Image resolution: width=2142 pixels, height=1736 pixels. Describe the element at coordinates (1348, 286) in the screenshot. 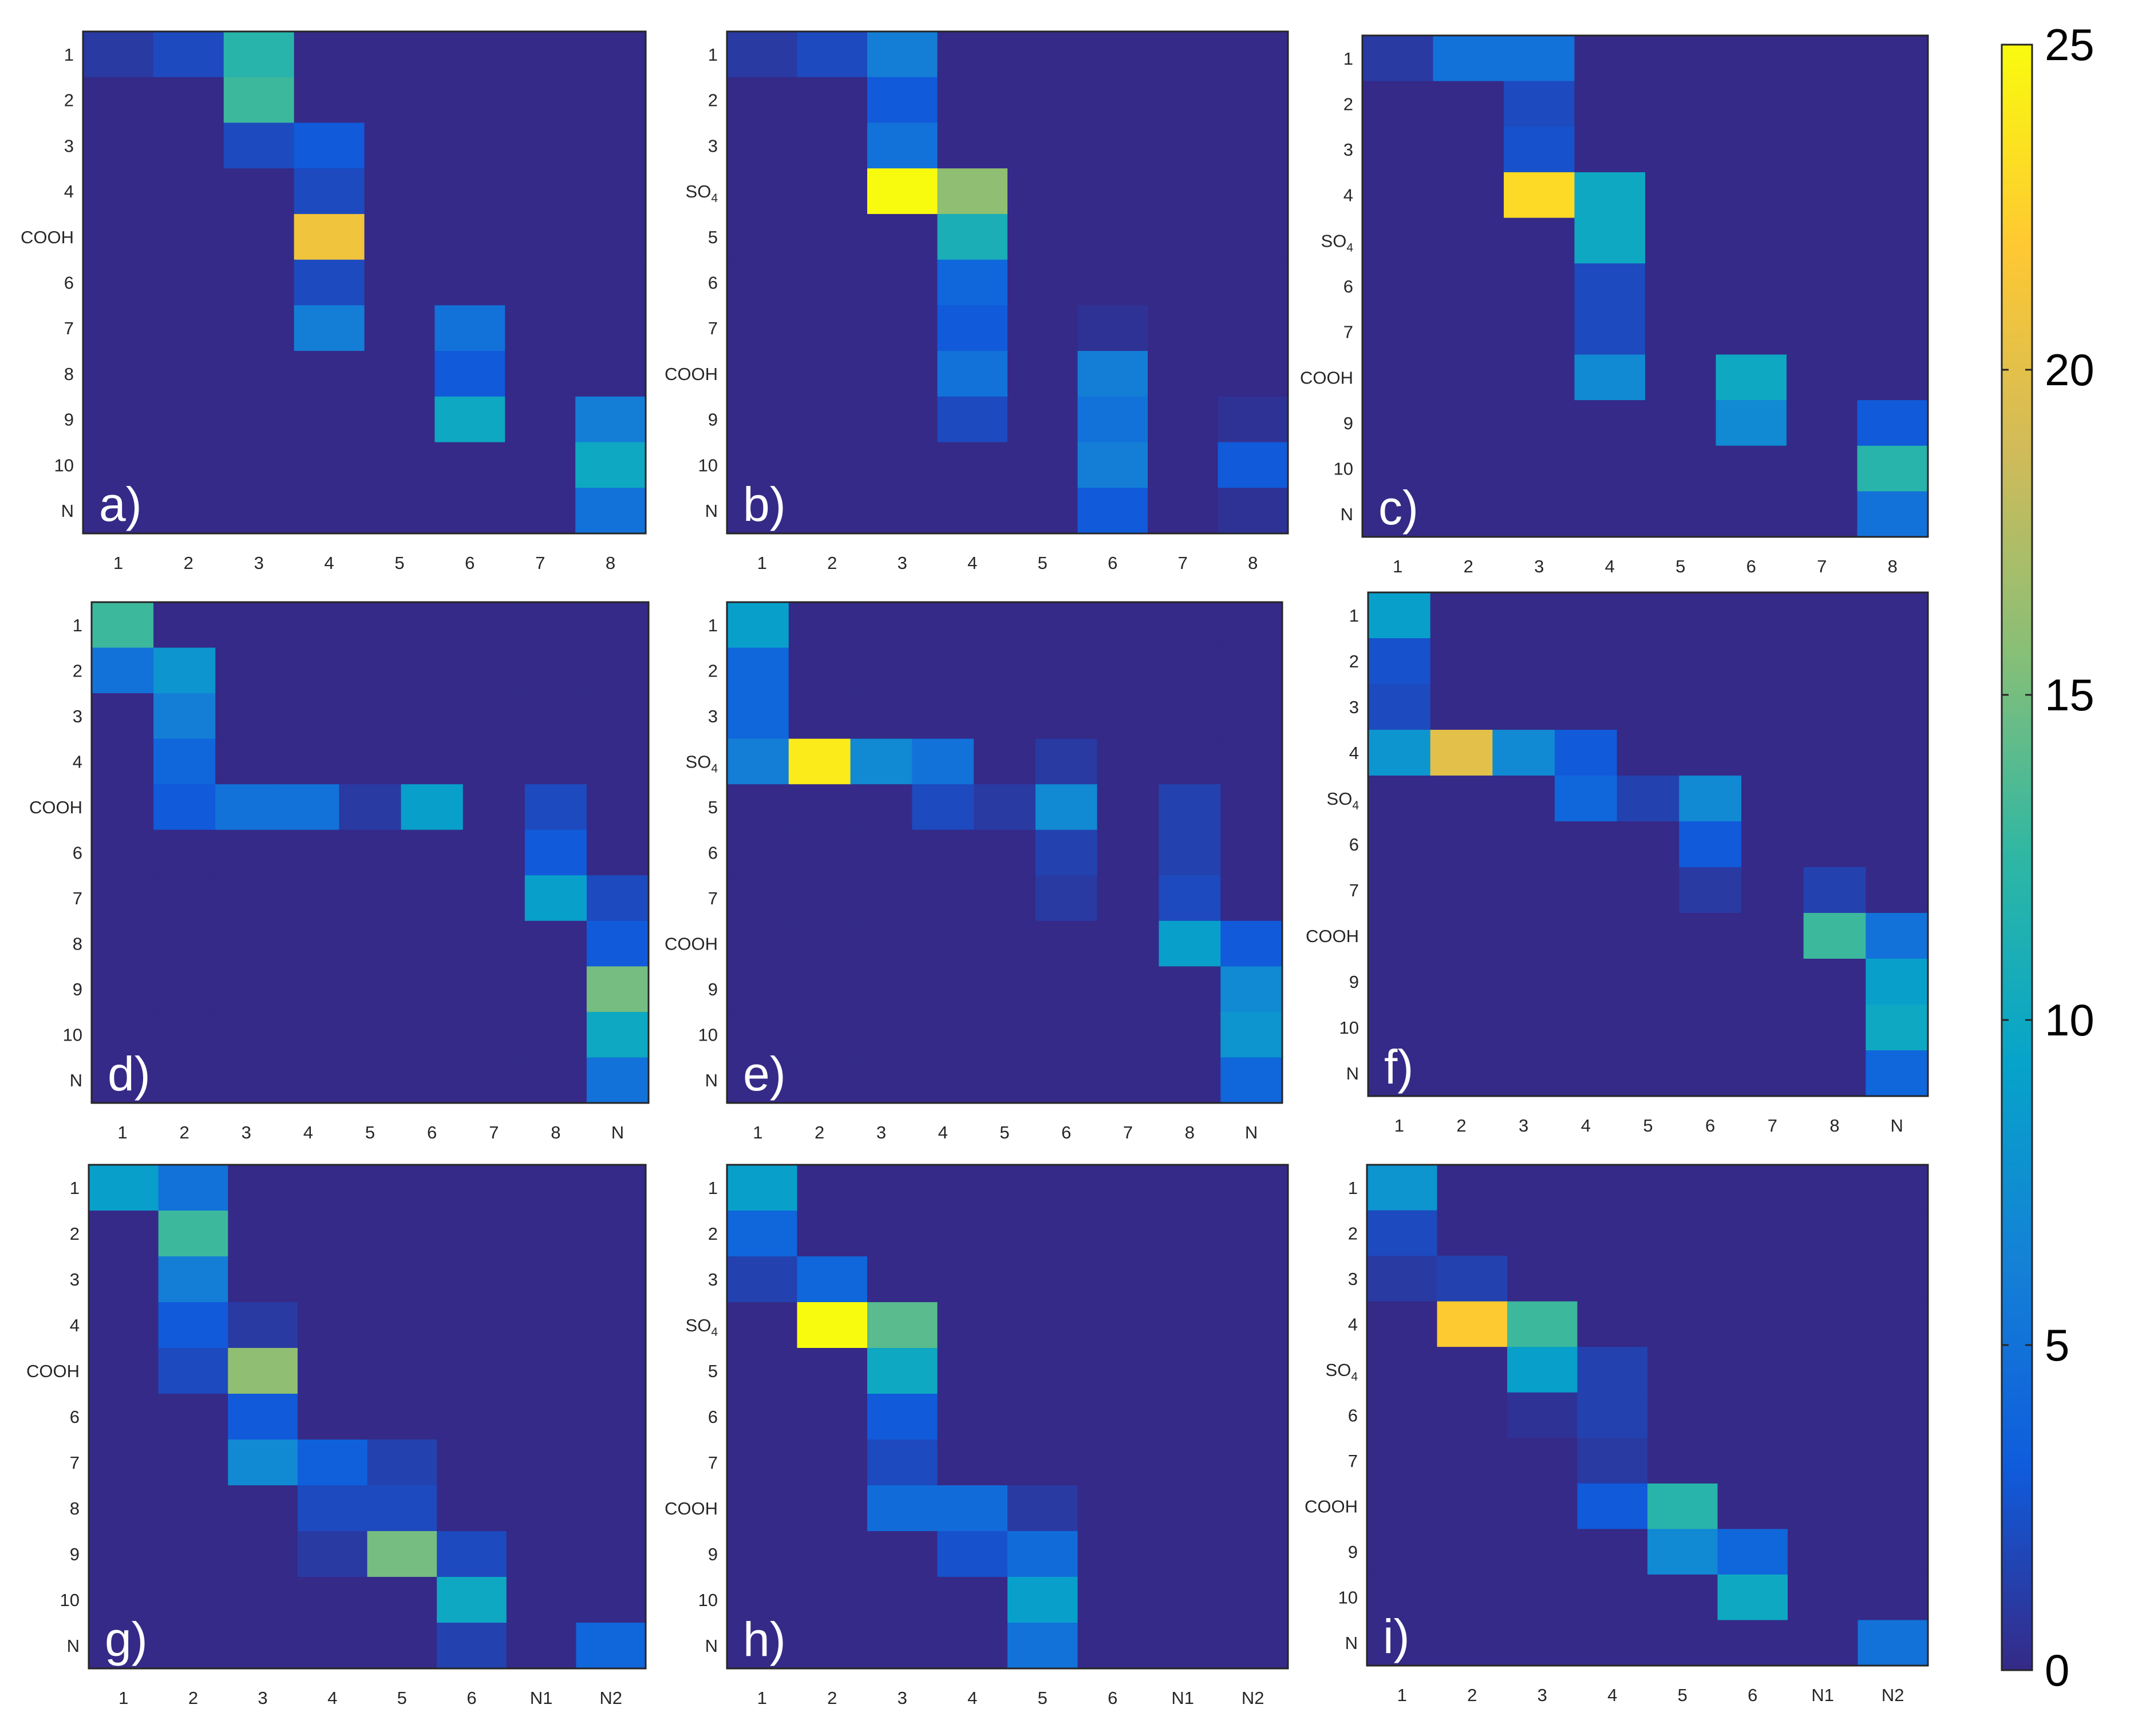

I see `y-tick-label: 6` at that location.